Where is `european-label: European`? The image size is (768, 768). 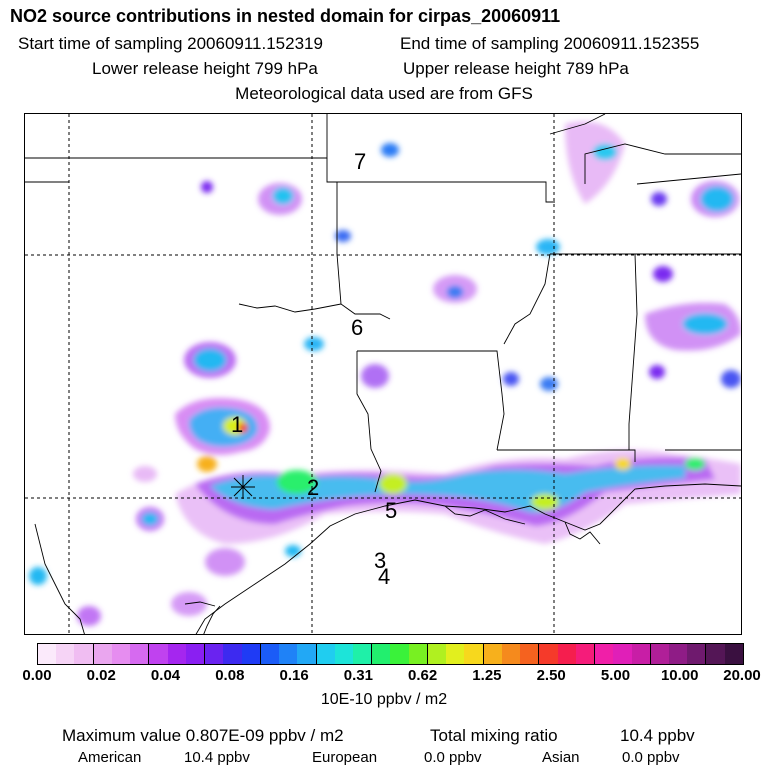
european-label: European is located at coordinates (345, 757).